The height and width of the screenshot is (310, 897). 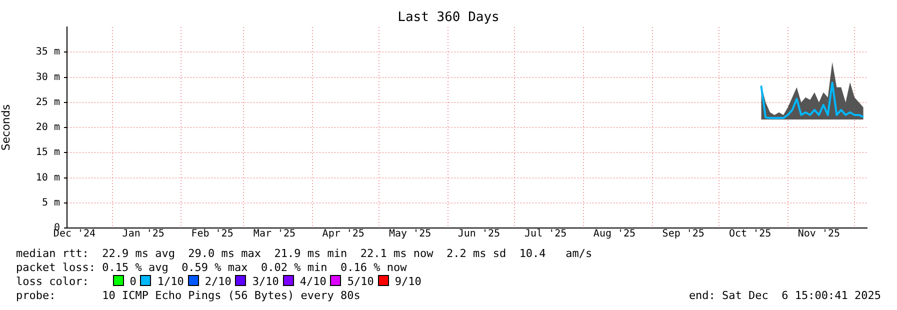 What do you see at coordinates (479, 234) in the screenshot?
I see `x-tick-label: Jun '25` at bounding box center [479, 234].